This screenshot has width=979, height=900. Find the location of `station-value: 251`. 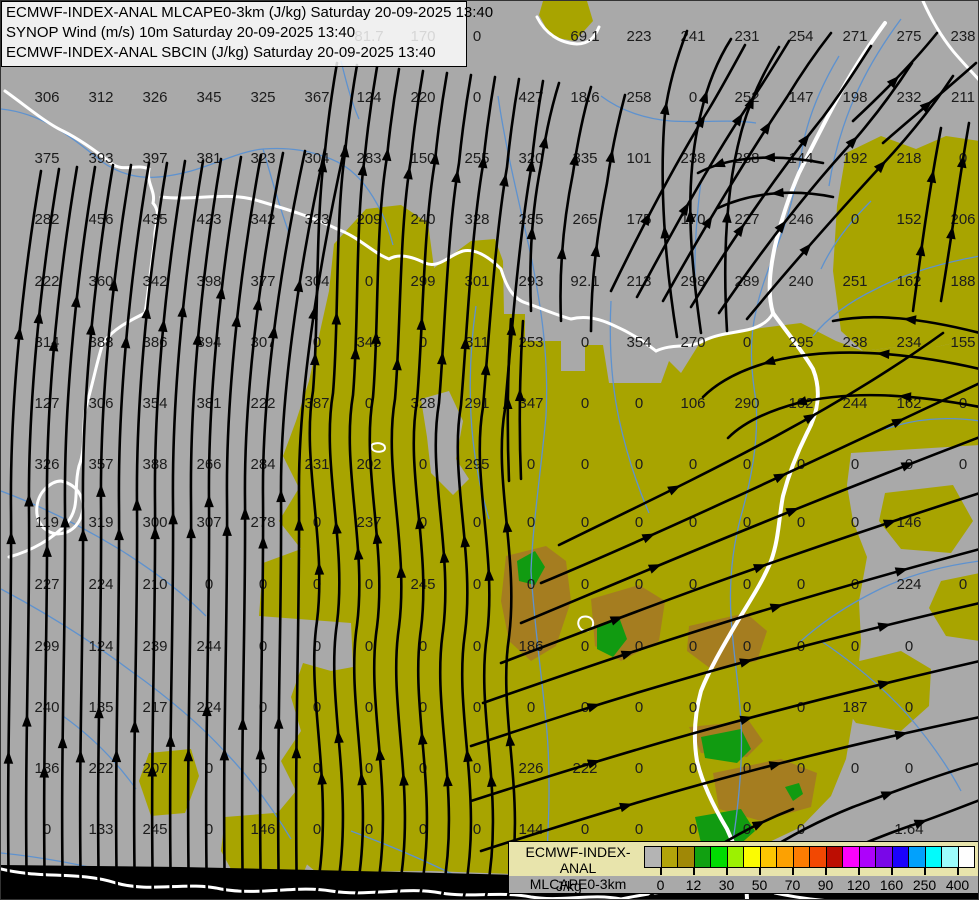

station-value: 251 is located at coordinates (854, 281).